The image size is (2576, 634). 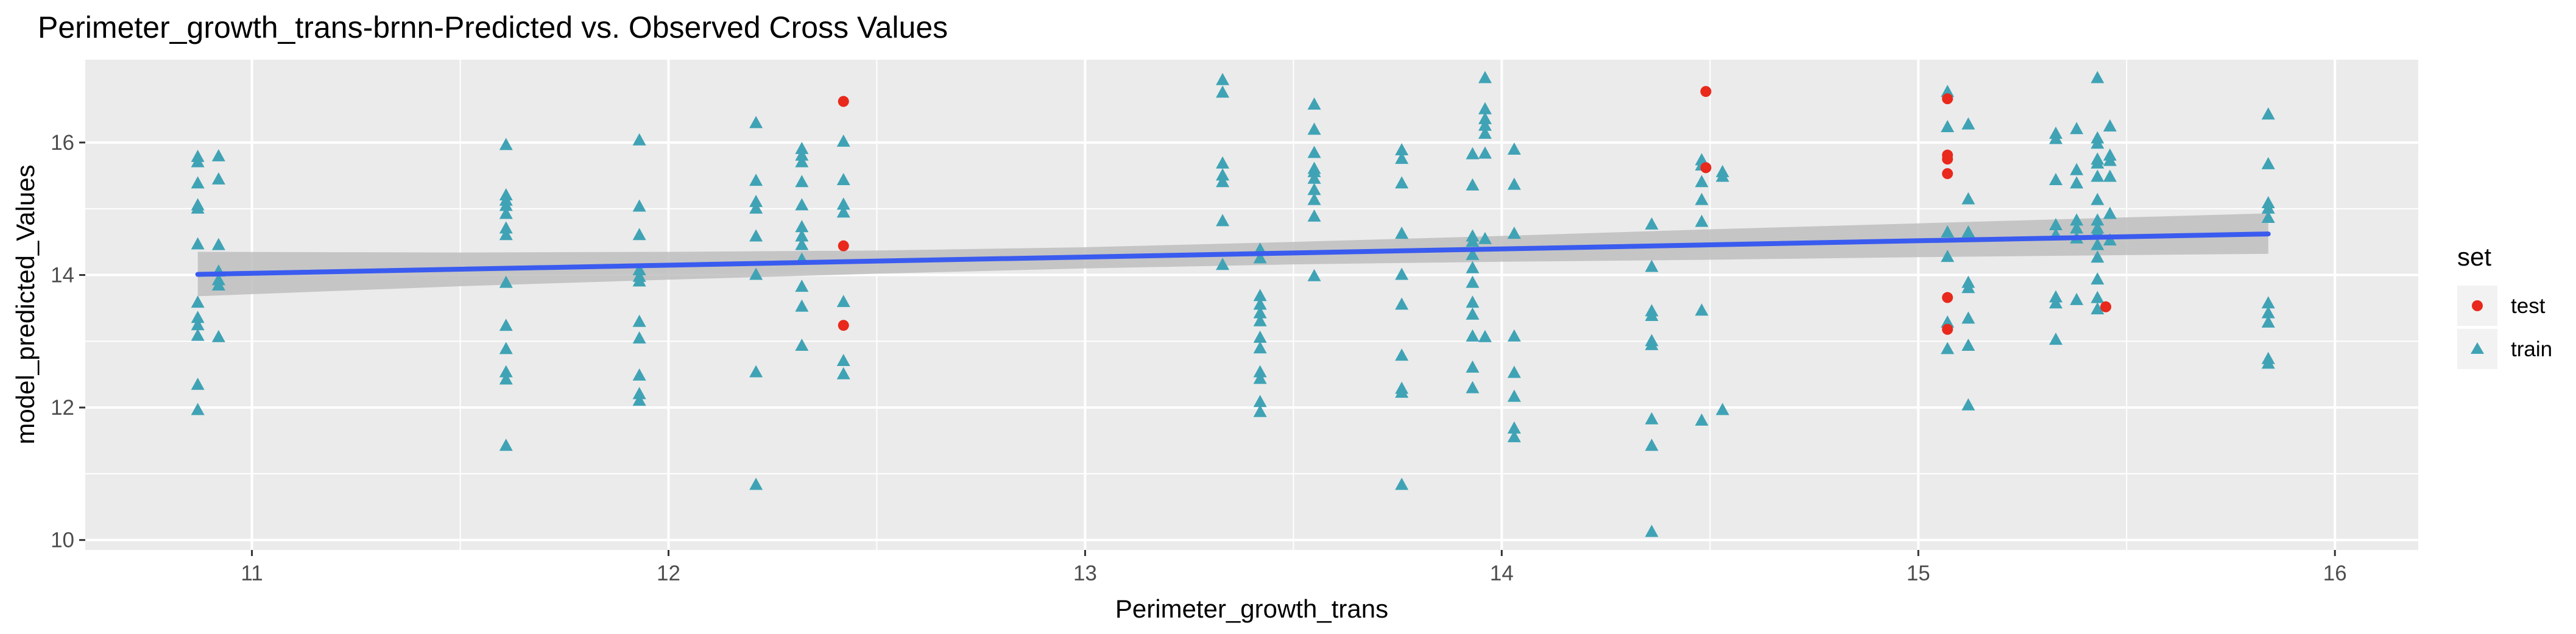 What do you see at coordinates (2474, 256) in the screenshot?
I see `legend-title: set` at bounding box center [2474, 256].